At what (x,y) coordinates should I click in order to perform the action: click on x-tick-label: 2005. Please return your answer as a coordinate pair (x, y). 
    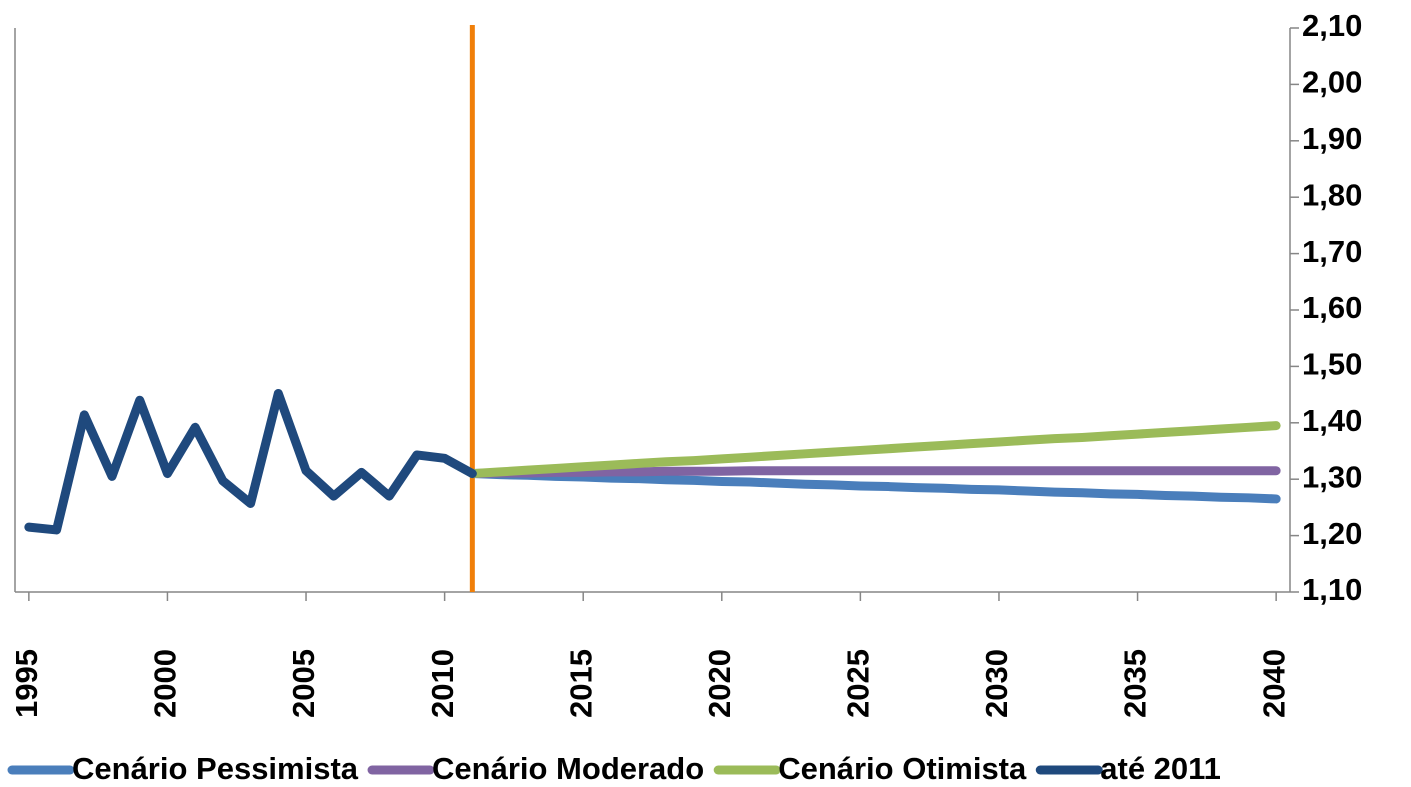
    Looking at the image, I should click on (303, 683).